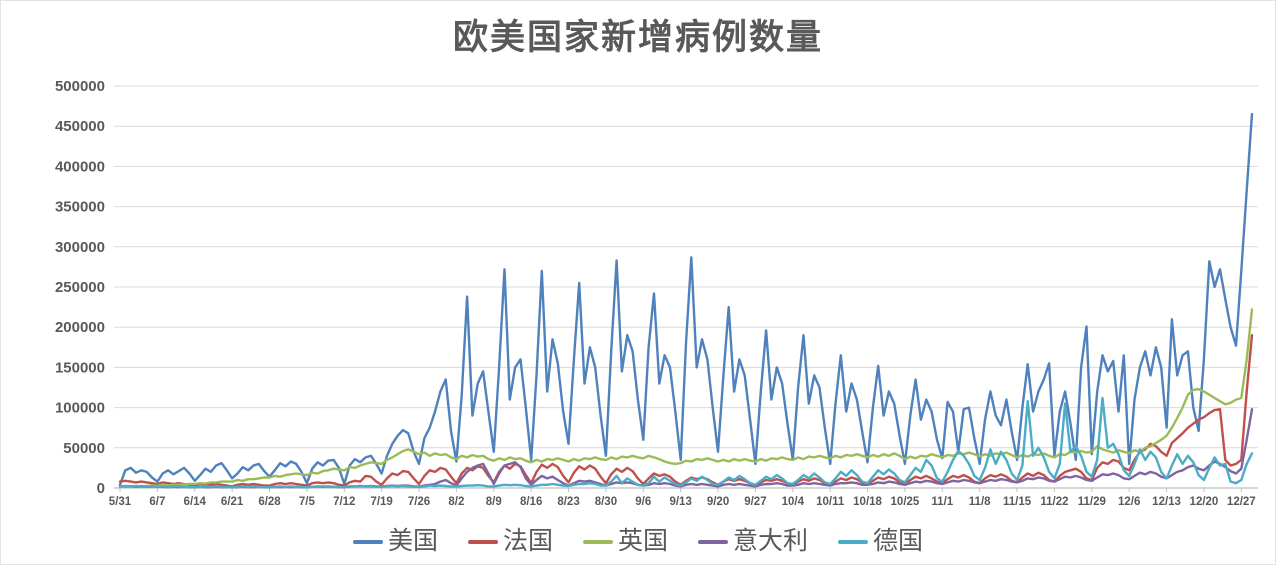 The image size is (1276, 565). Describe the element at coordinates (905, 502) in the screenshot. I see `x-tick-label-10/25: 10/25` at that location.